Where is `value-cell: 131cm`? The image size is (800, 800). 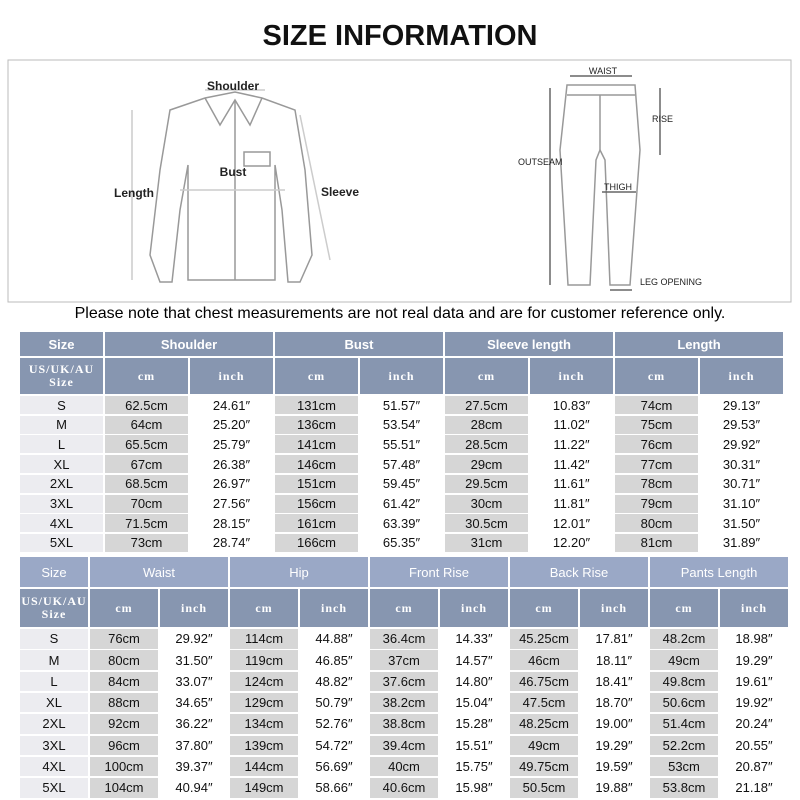 value-cell: 131cm is located at coordinates (316, 405).